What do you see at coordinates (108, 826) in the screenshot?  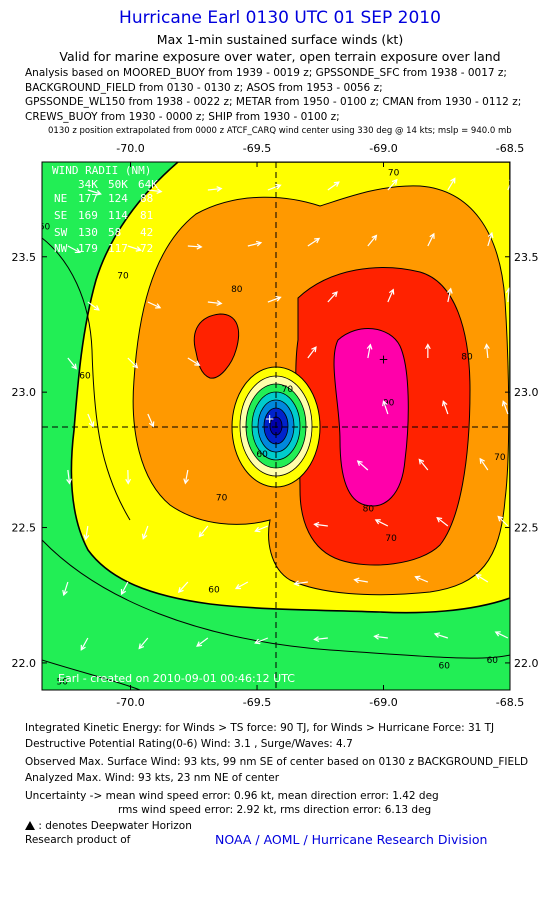 I see `deepwater-horizon-legend: : denotes Deepwater Horizon` at bounding box center [108, 826].